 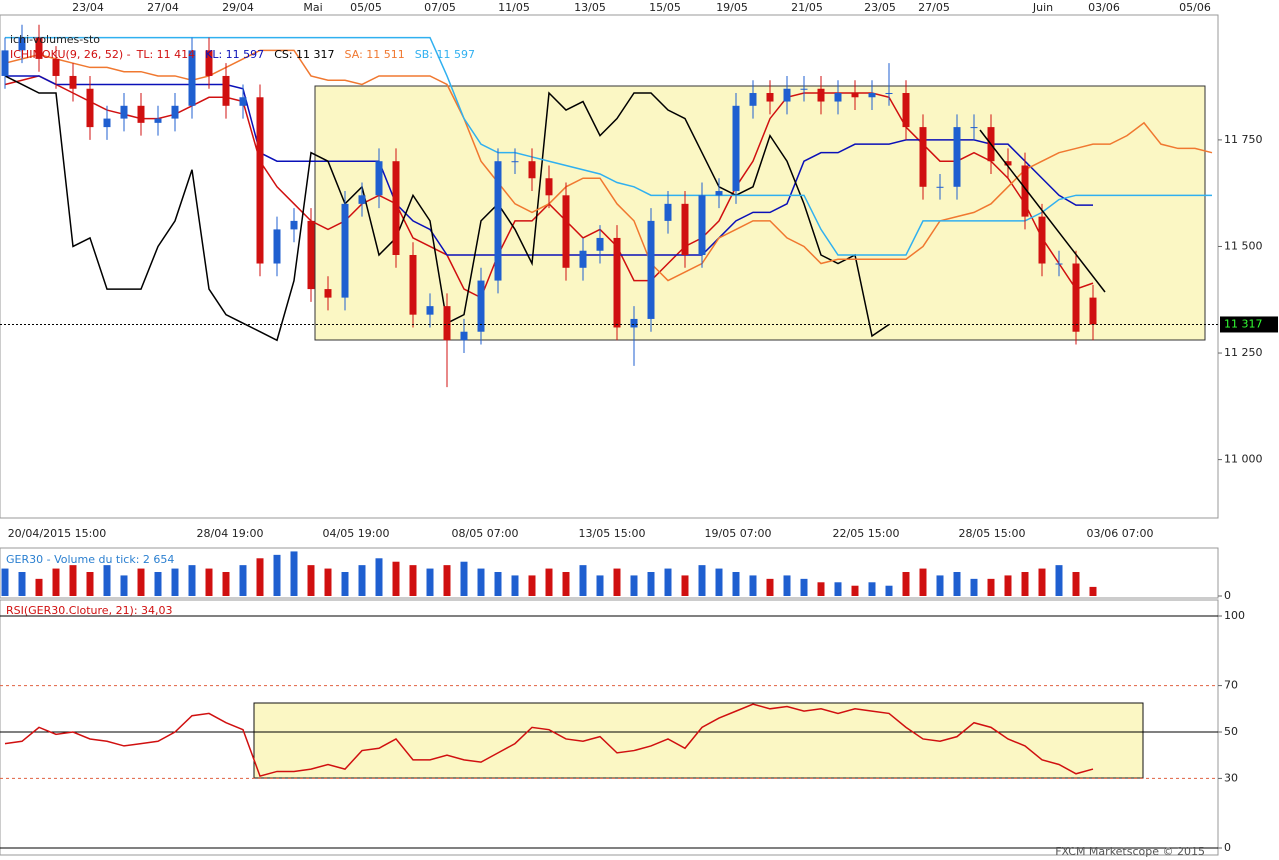 What do you see at coordinates (304, 54) in the screenshot?
I see `legend-entry: CS: 11 317` at bounding box center [304, 54].